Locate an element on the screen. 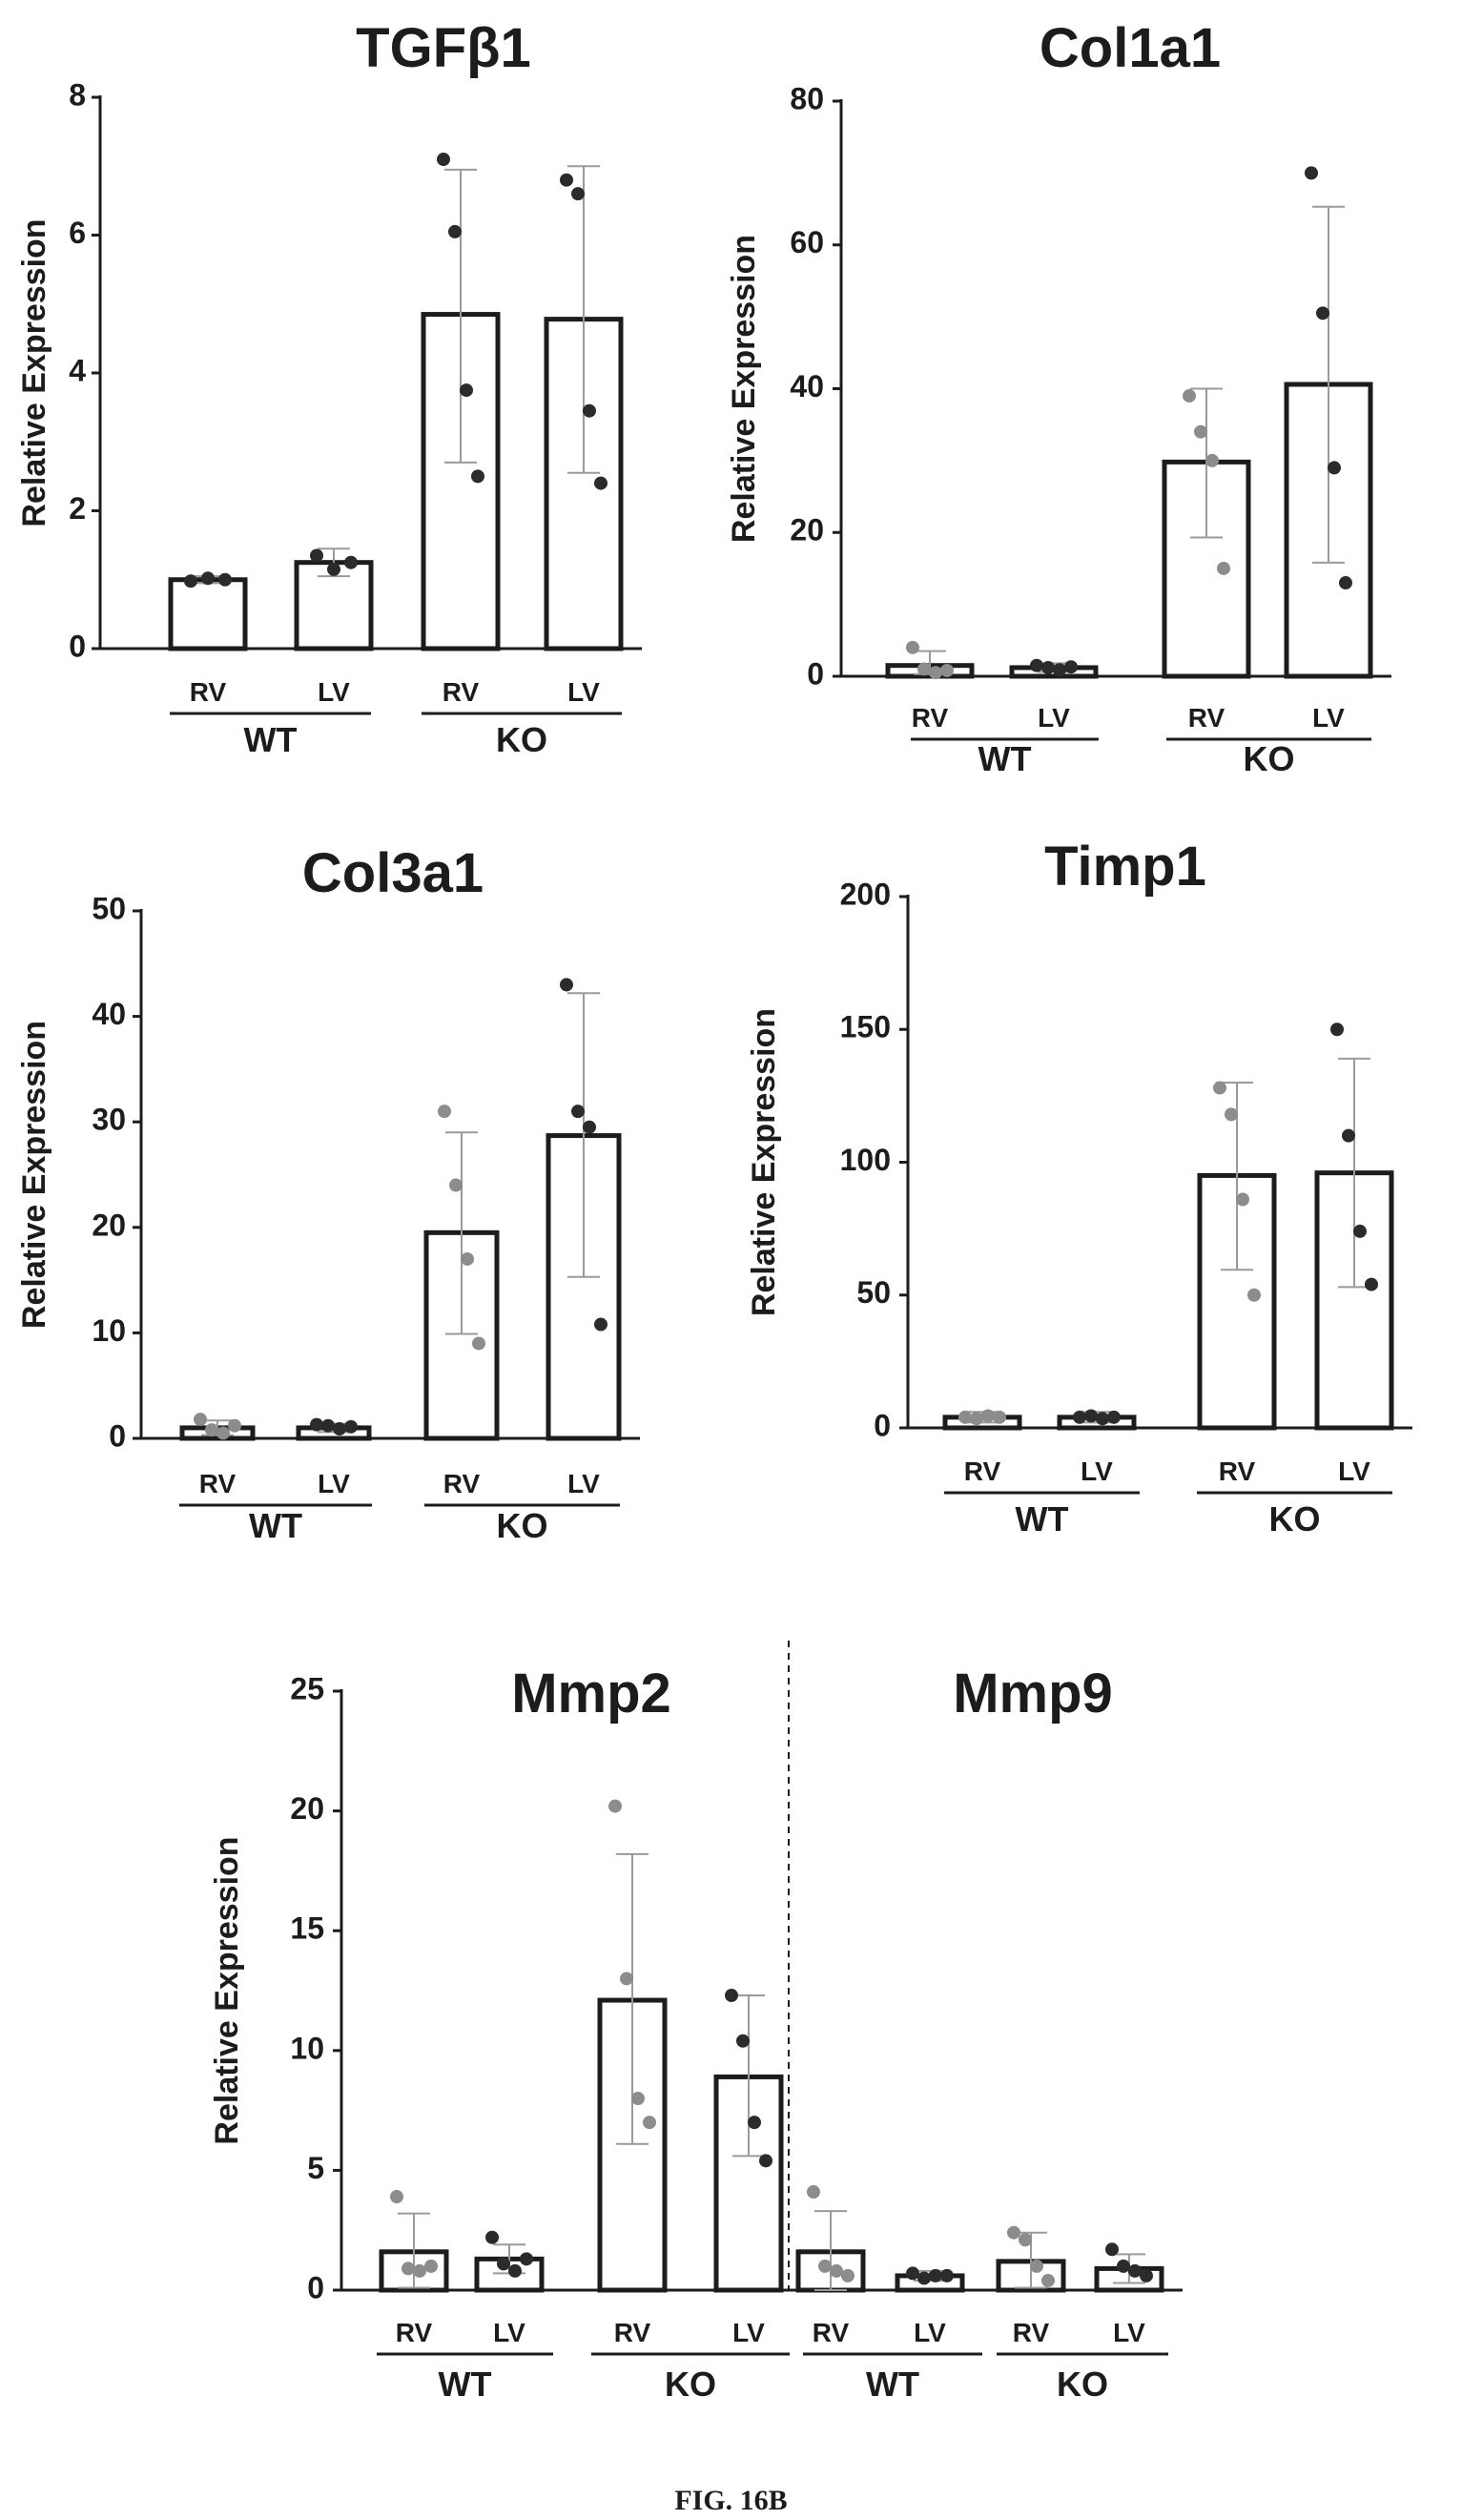  y-tick-label: 60 is located at coordinates (807, 242).